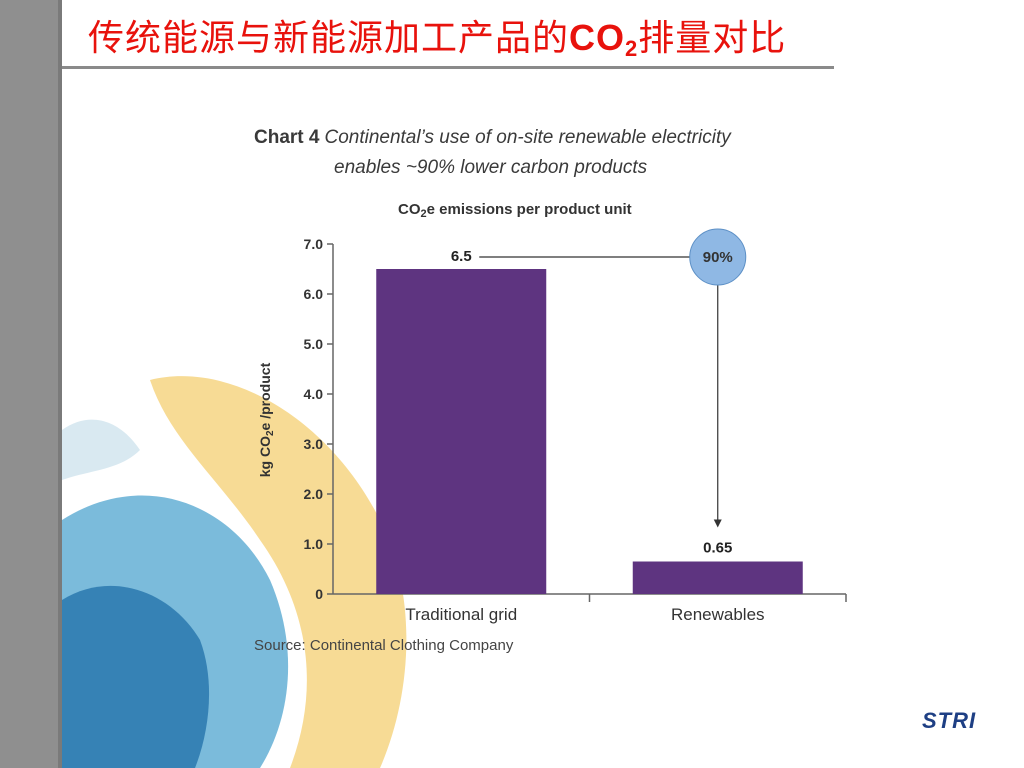 Image resolution: width=1024 pixels, height=768 pixels. Describe the element at coordinates (265, 456) in the screenshot. I see `y-axis-label-pre: kg CO` at that location.